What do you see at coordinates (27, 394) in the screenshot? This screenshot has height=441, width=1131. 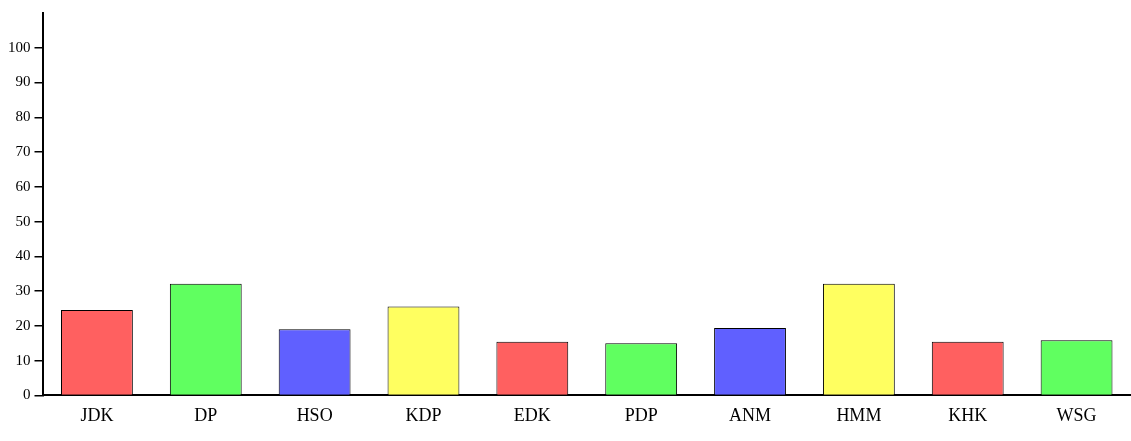 I see `y-tick-label: 0` at bounding box center [27, 394].